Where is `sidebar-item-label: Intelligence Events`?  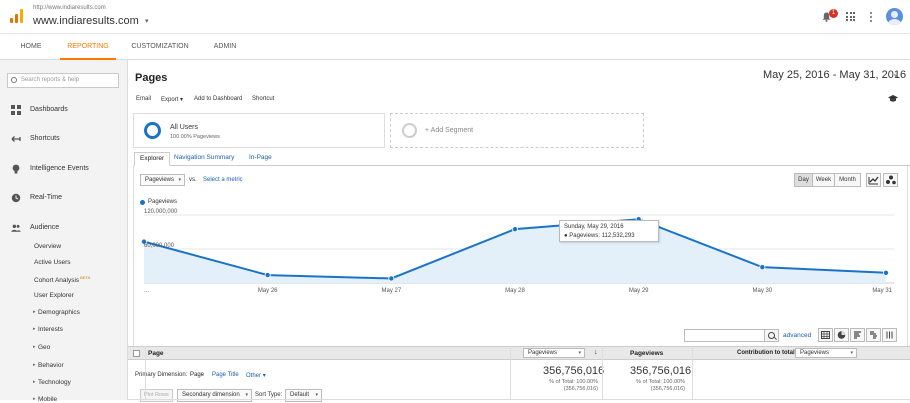
sidebar-item-label: Intelligence Events is located at coordinates (59, 168).